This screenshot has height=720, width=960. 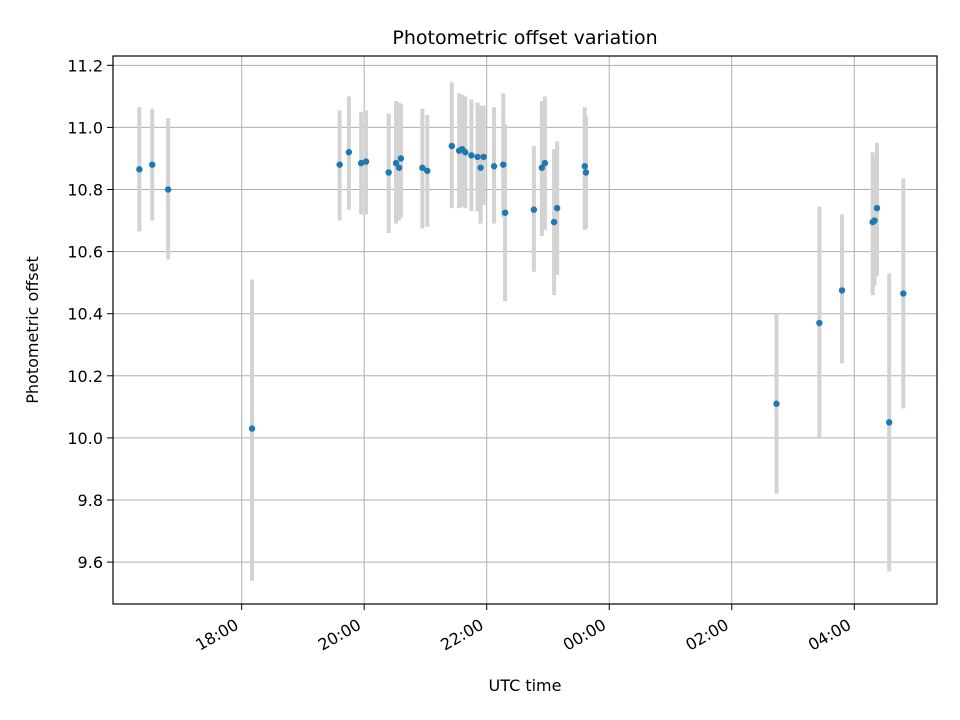 I want to click on chart-title: Photometric offset variation, so click(x=524, y=38).